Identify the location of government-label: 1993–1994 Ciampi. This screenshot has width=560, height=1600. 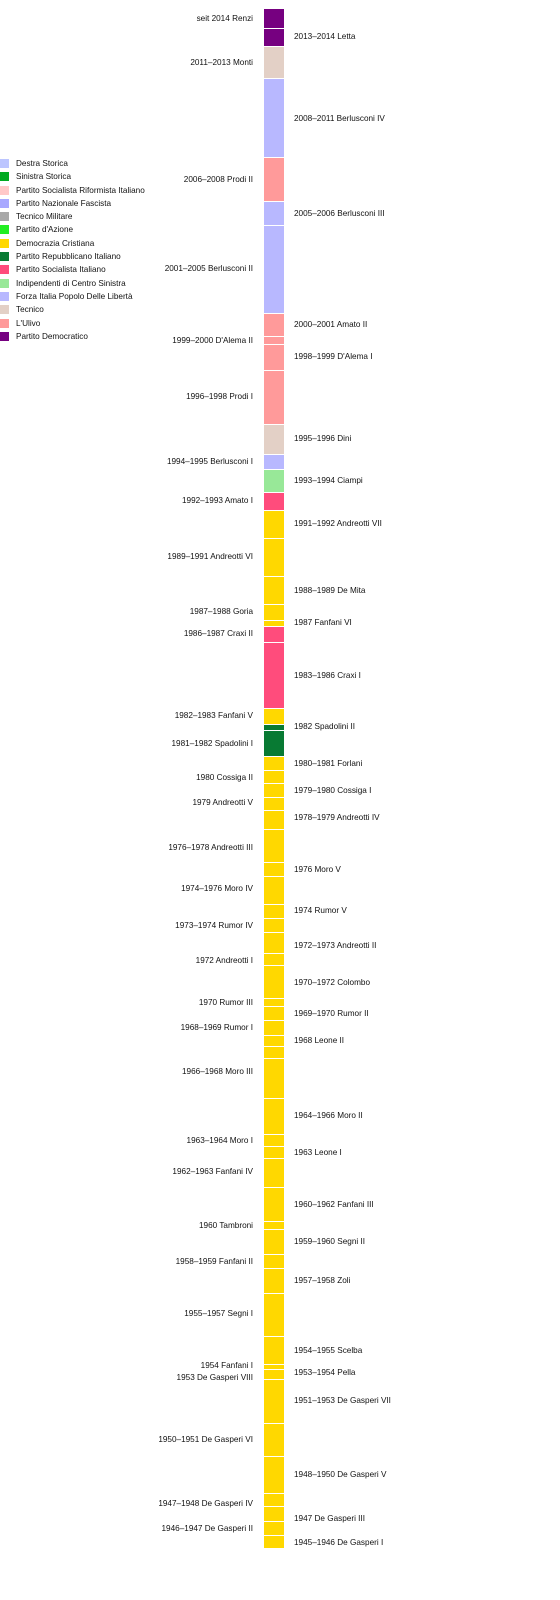
(328, 480).